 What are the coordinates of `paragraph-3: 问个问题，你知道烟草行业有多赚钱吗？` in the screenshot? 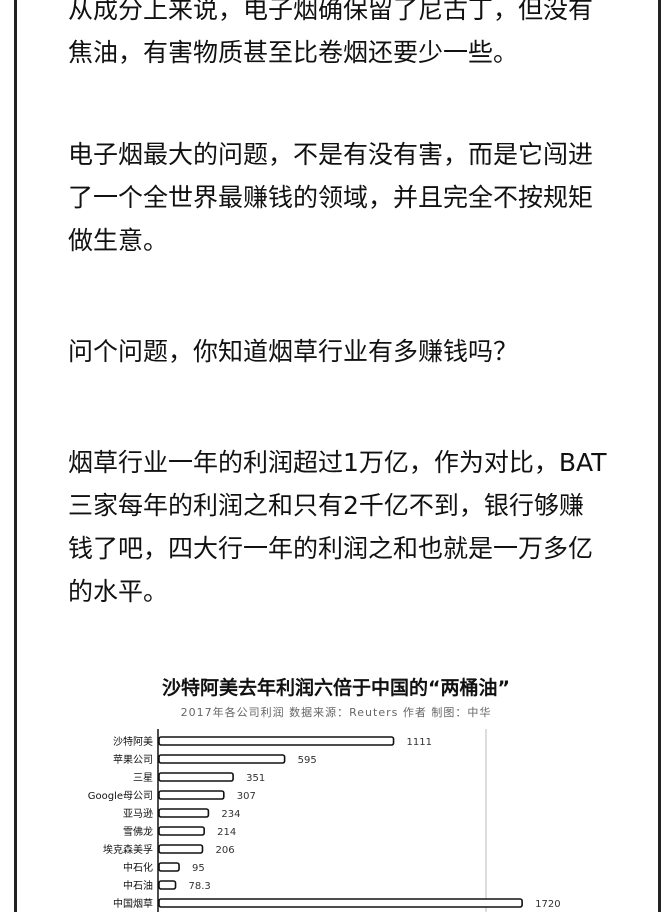 It's located at (348, 351).